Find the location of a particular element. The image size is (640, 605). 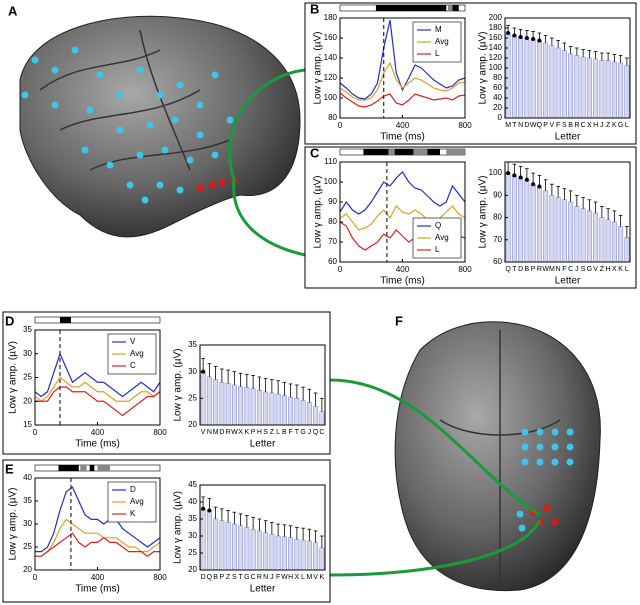

x-tick-label: 400 is located at coordinates (403, 269).